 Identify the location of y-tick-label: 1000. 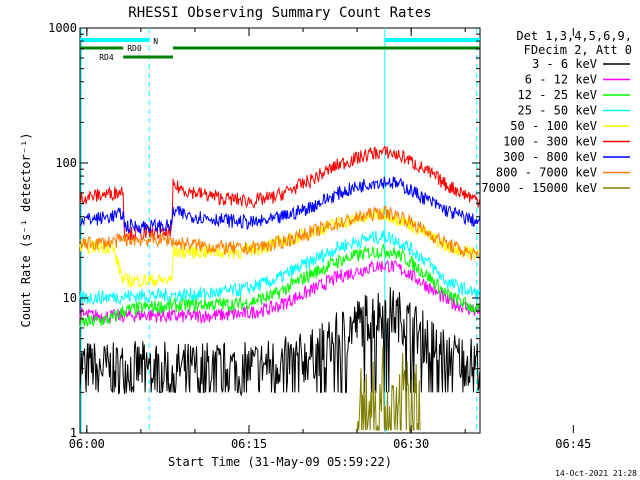
(62, 28).